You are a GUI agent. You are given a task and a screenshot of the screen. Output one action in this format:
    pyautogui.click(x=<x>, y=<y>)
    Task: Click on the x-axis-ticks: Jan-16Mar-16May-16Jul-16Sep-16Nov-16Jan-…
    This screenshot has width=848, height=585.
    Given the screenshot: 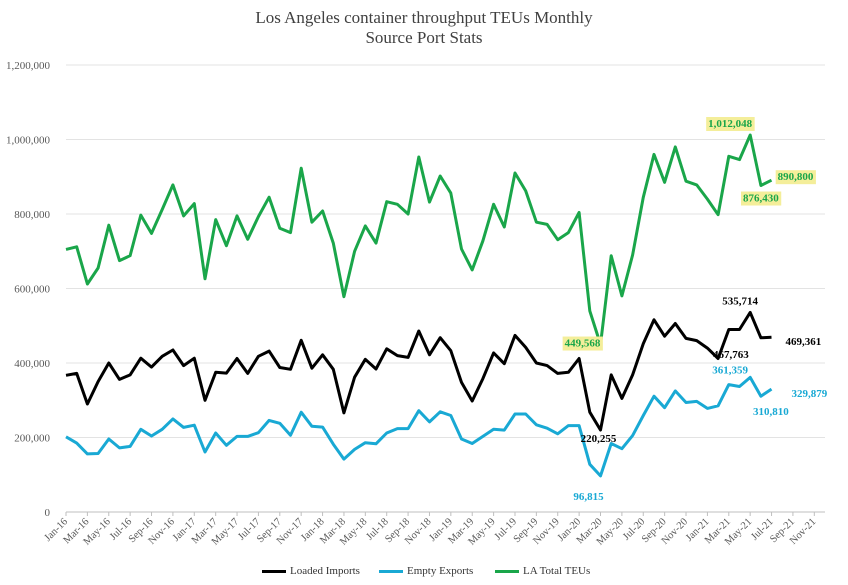 What is the action you would take?
    pyautogui.click(x=430, y=530)
    